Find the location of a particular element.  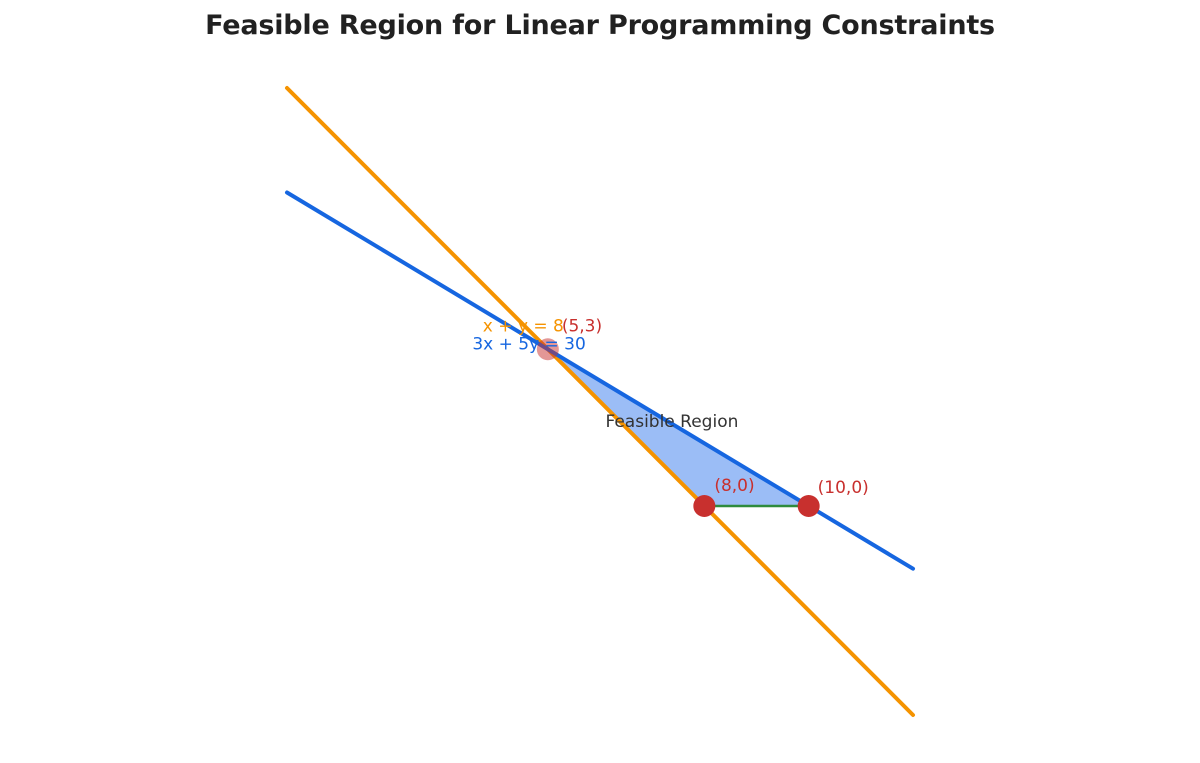

point-label-2: (8,0) is located at coordinates (734, 486).